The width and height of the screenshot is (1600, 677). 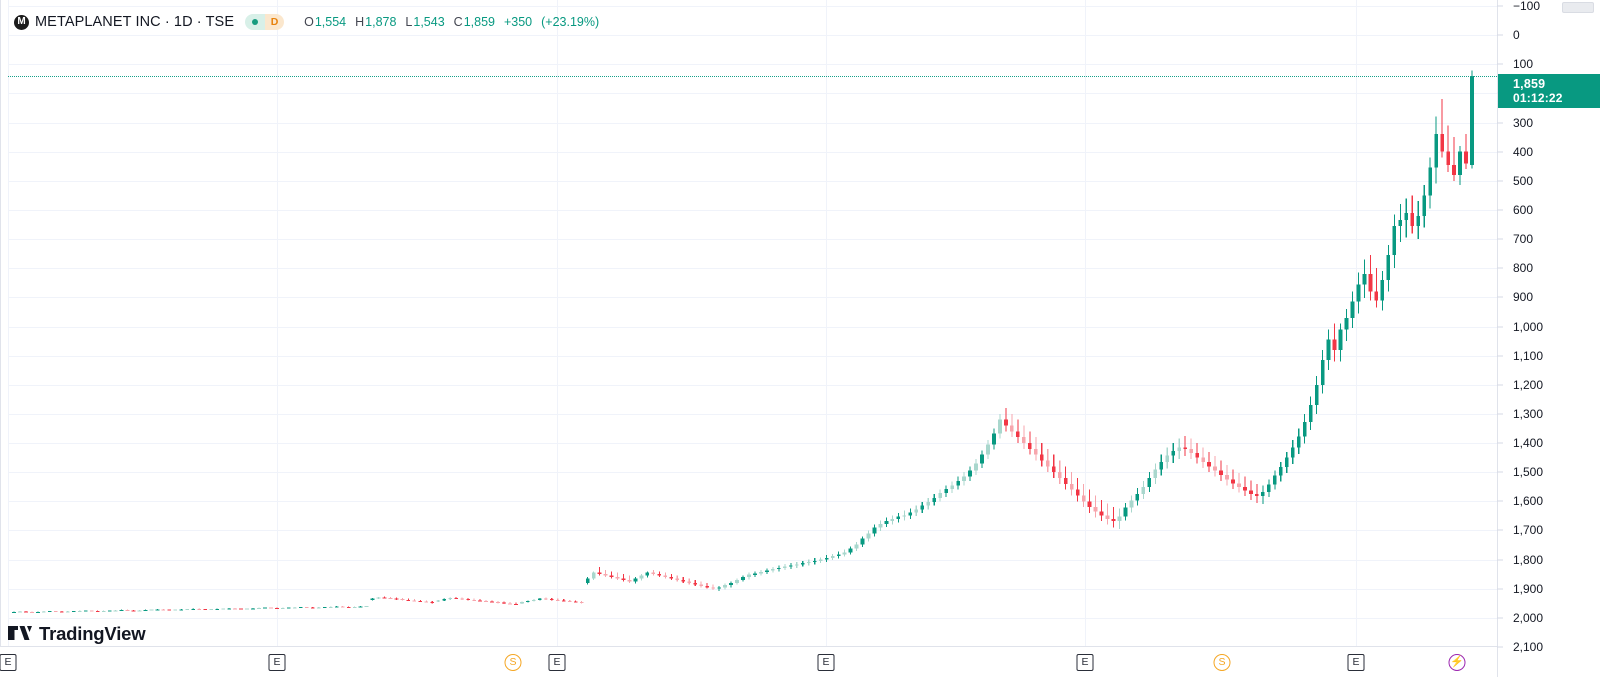 What do you see at coordinates (1528, 617) in the screenshot?
I see `price-tick-label: 2,000` at bounding box center [1528, 617].